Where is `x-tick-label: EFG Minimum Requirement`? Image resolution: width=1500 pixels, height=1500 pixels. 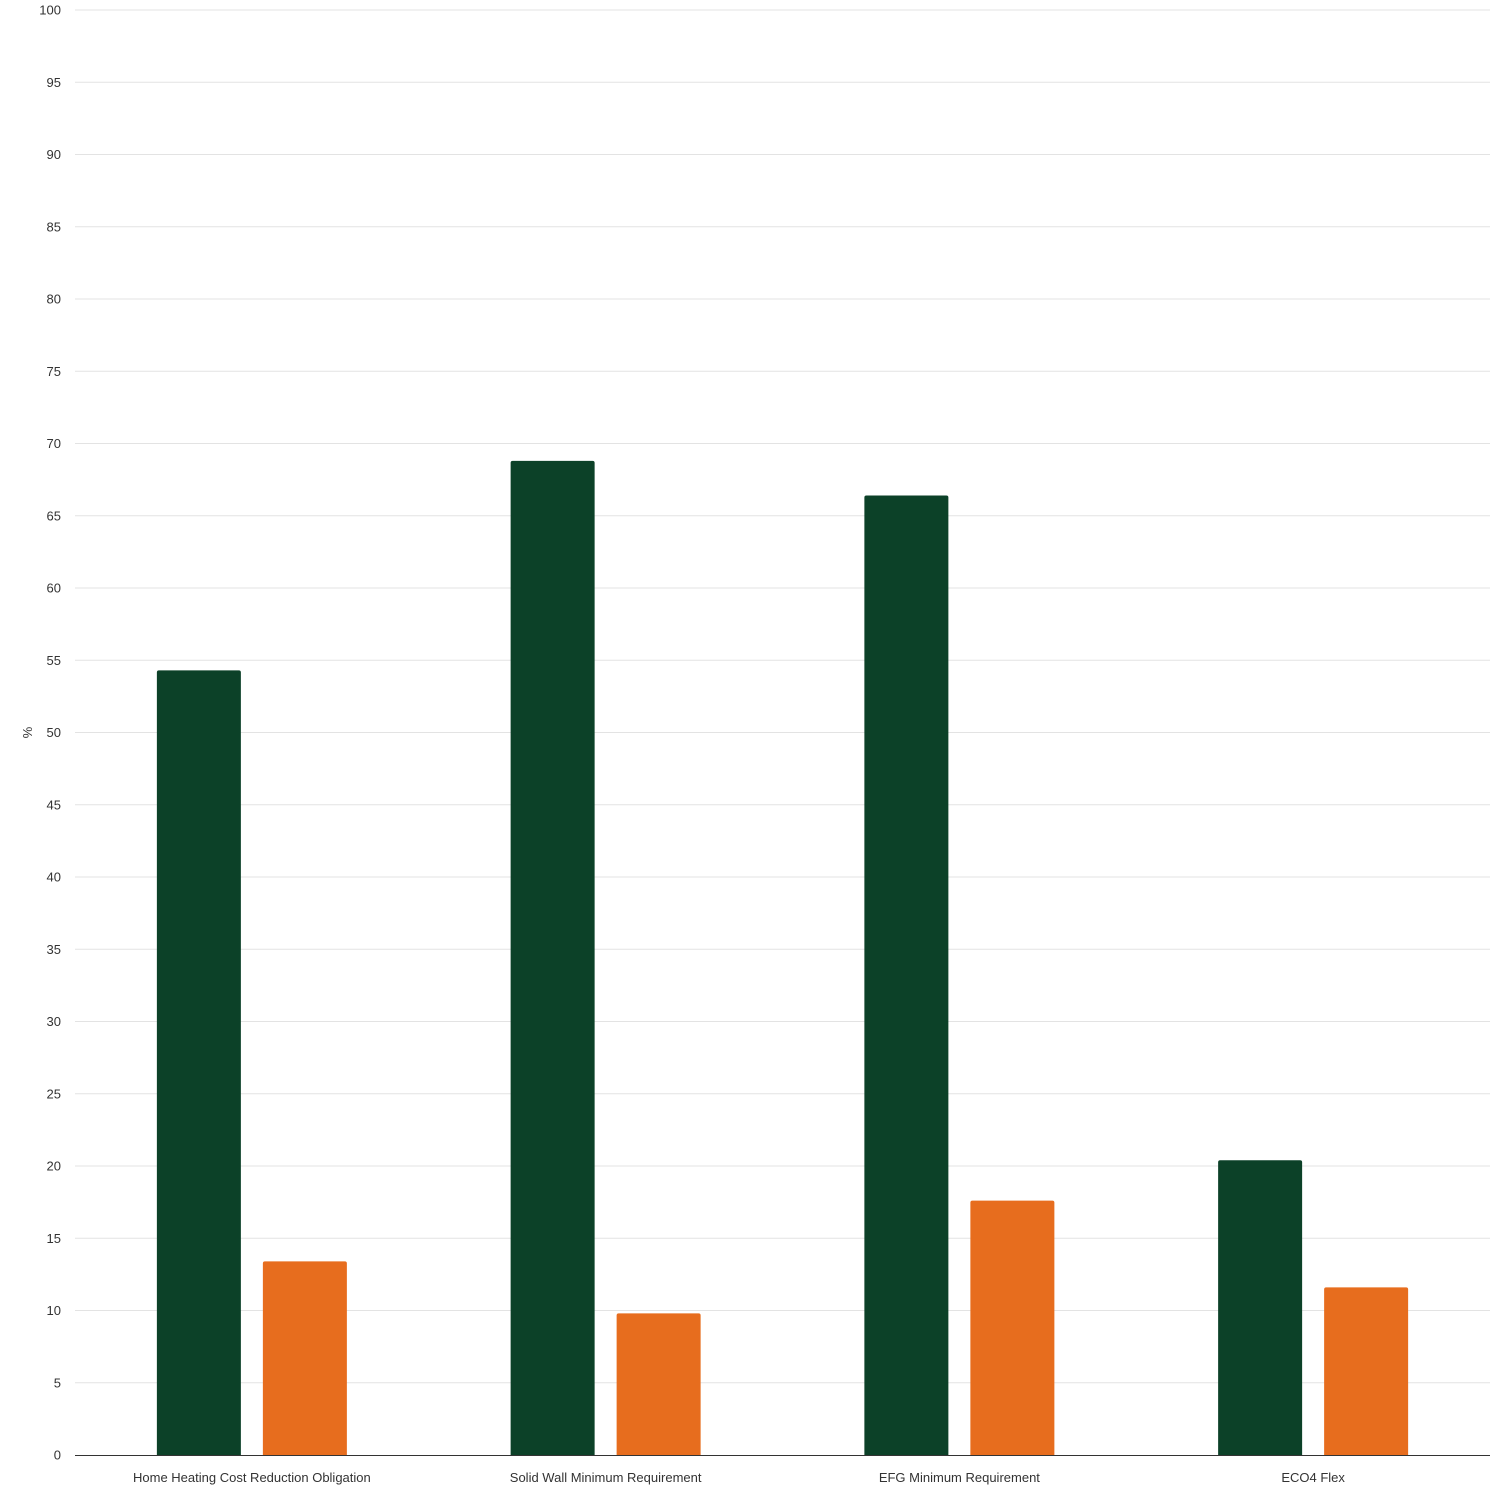
x-tick-label: EFG Minimum Requirement is located at coordinates (959, 1477).